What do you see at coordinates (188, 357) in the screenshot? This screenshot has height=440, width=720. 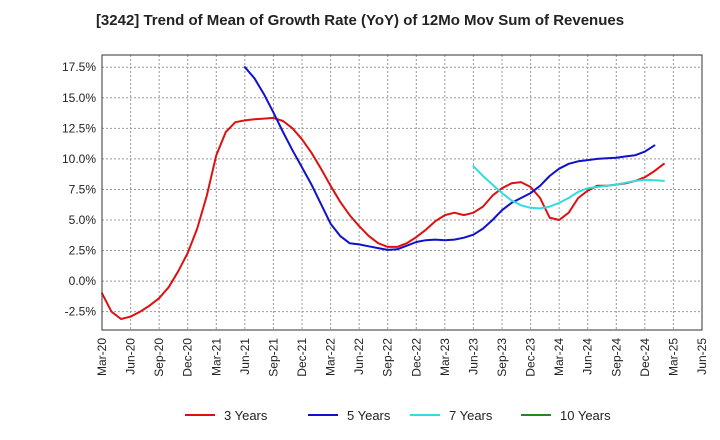 I see `x-tick-label: Dec-20` at bounding box center [188, 357].